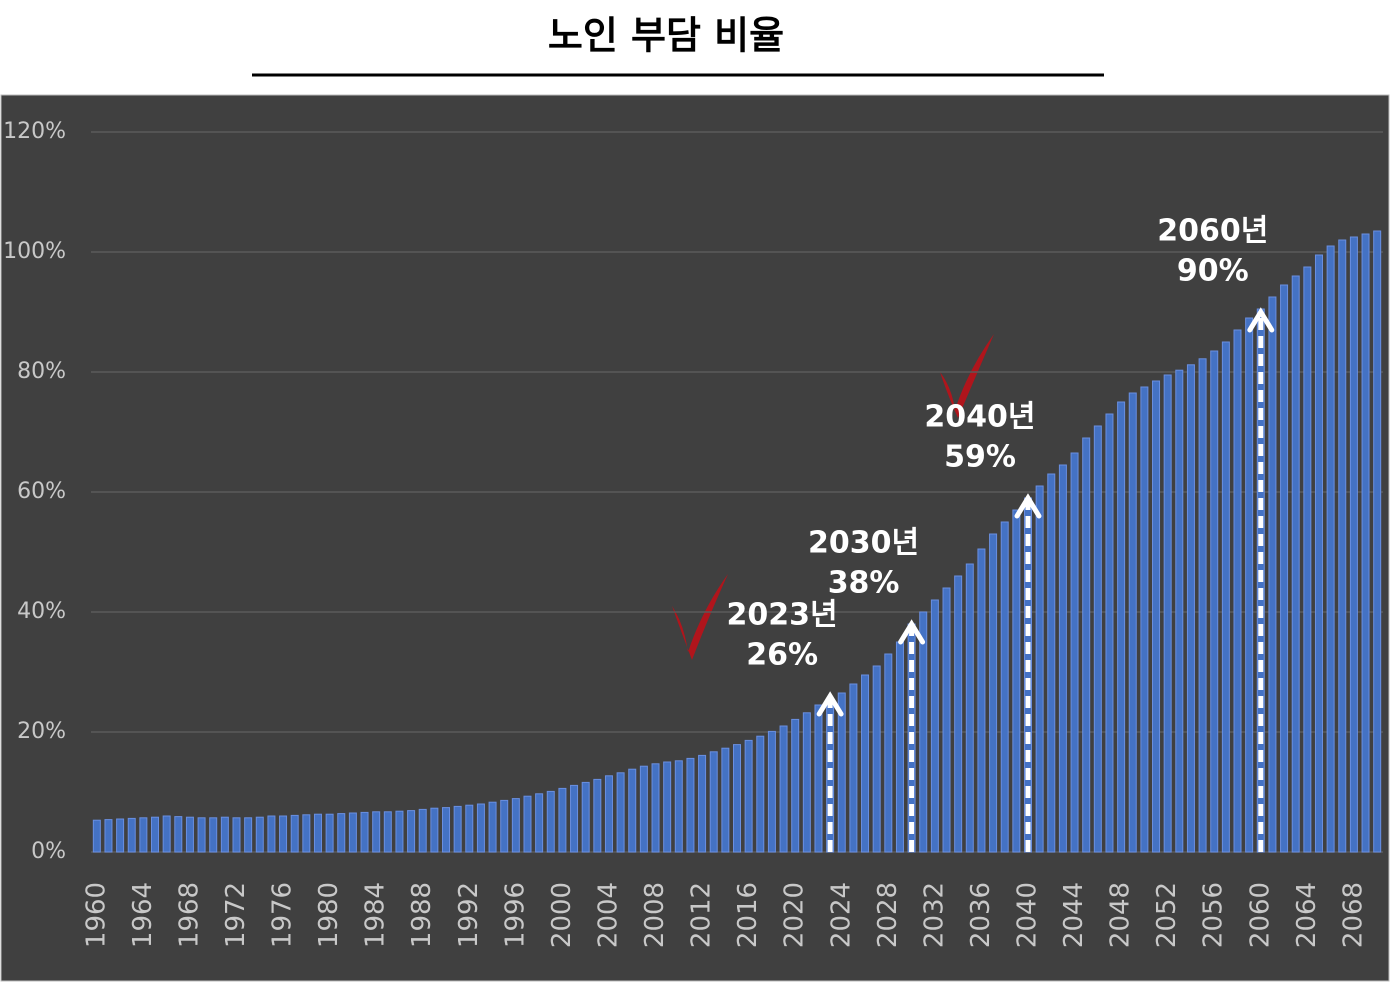  What do you see at coordinates (469, 915) in the screenshot?
I see `x-tick-label: 1992` at bounding box center [469, 915].